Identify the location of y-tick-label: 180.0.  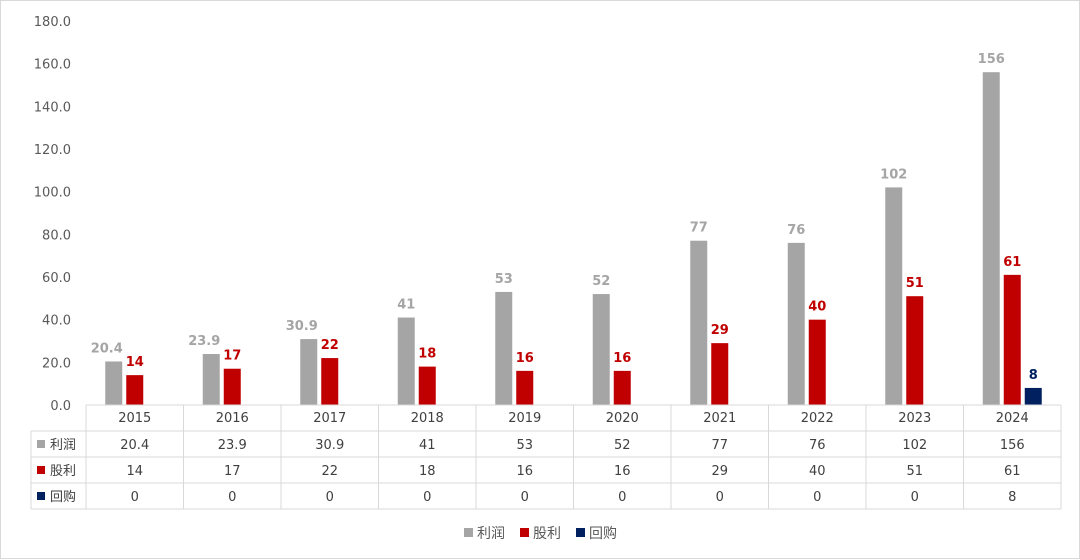
(52, 22).